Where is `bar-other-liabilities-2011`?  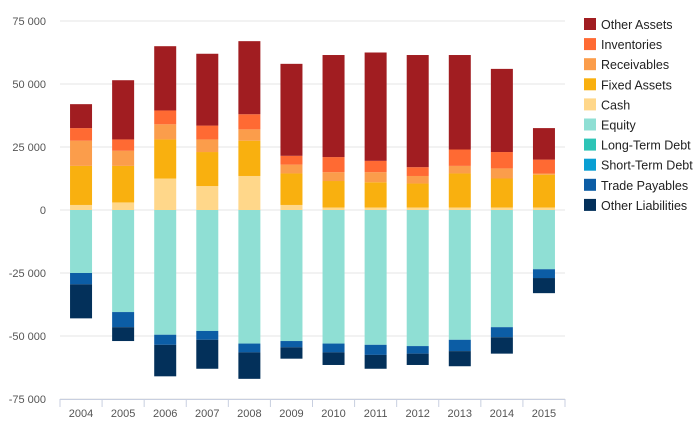
bar-other-liabilities-2011 is located at coordinates (375, 361).